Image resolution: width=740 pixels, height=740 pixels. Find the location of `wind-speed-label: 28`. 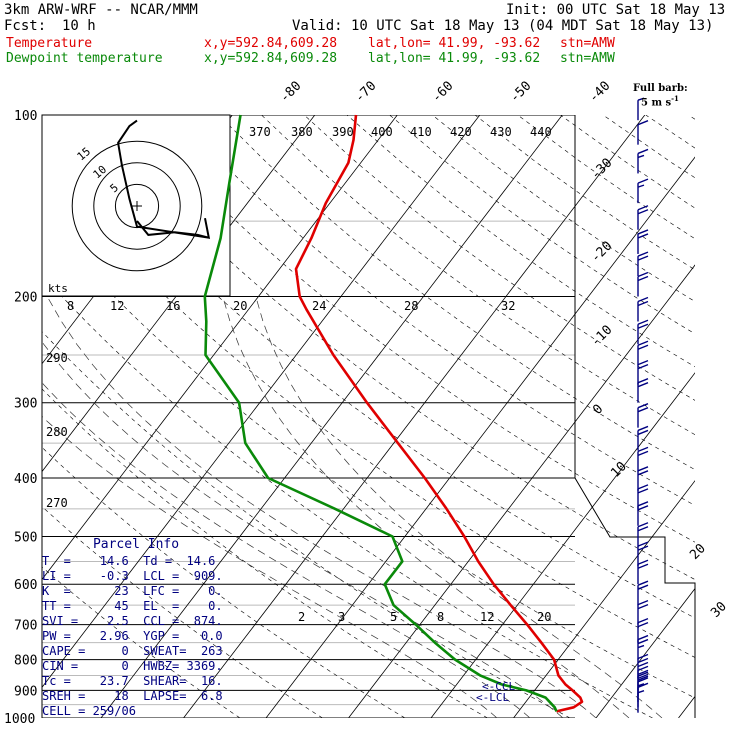

wind-speed-label: 28 is located at coordinates (411, 306).